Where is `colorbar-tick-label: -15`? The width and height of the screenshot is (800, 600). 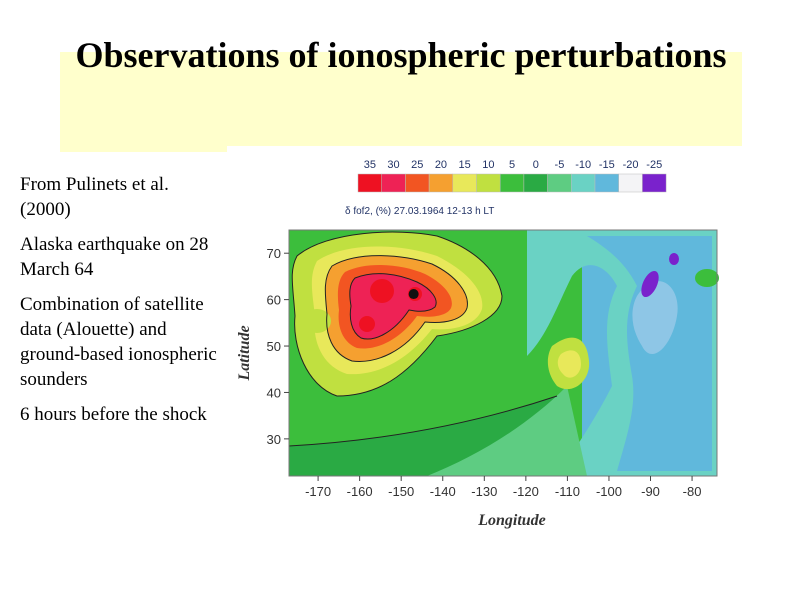 colorbar-tick-label: -15 is located at coordinates (607, 165).